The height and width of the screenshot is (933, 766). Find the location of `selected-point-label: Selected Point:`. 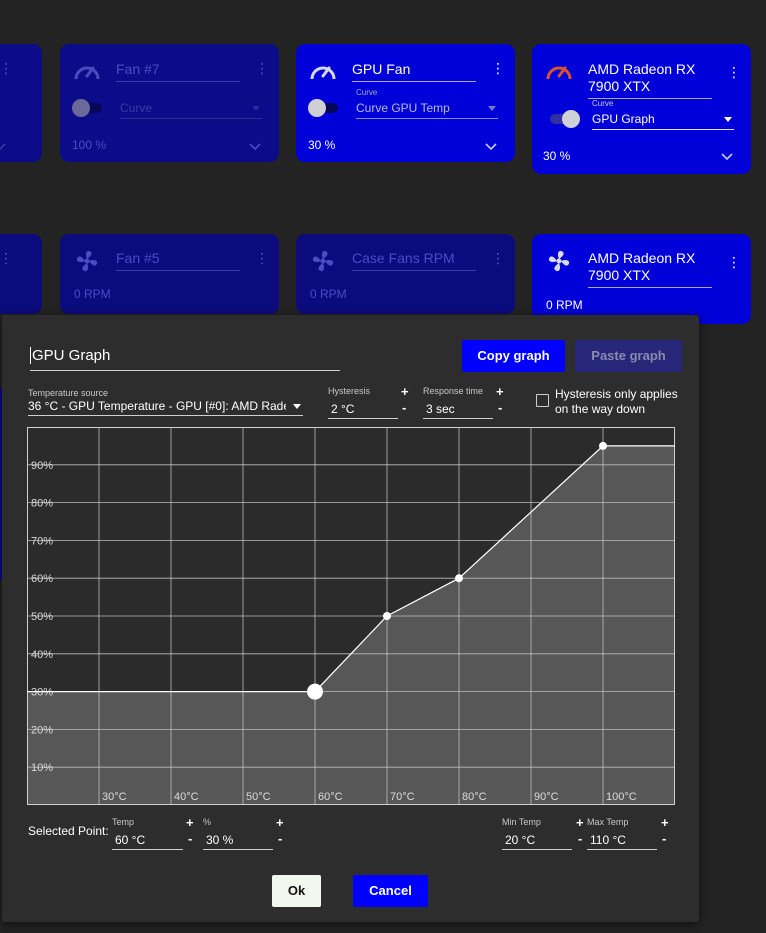

selected-point-label: Selected Point: is located at coordinates (68, 831).